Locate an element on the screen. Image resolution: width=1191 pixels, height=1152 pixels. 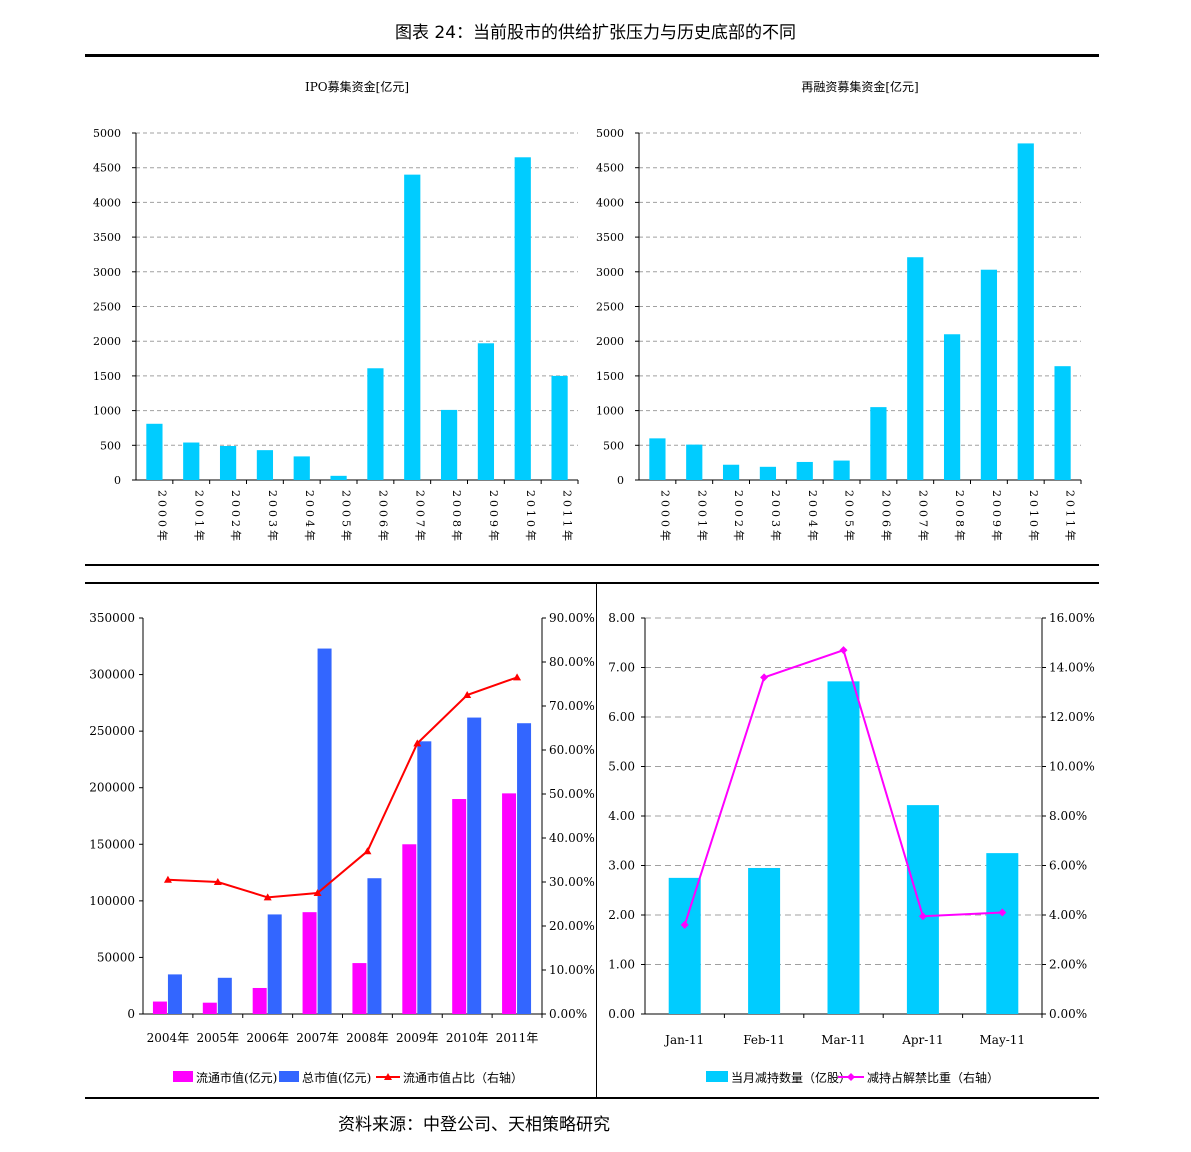
right-tick-label: 12.00% is located at coordinates (1072, 717).